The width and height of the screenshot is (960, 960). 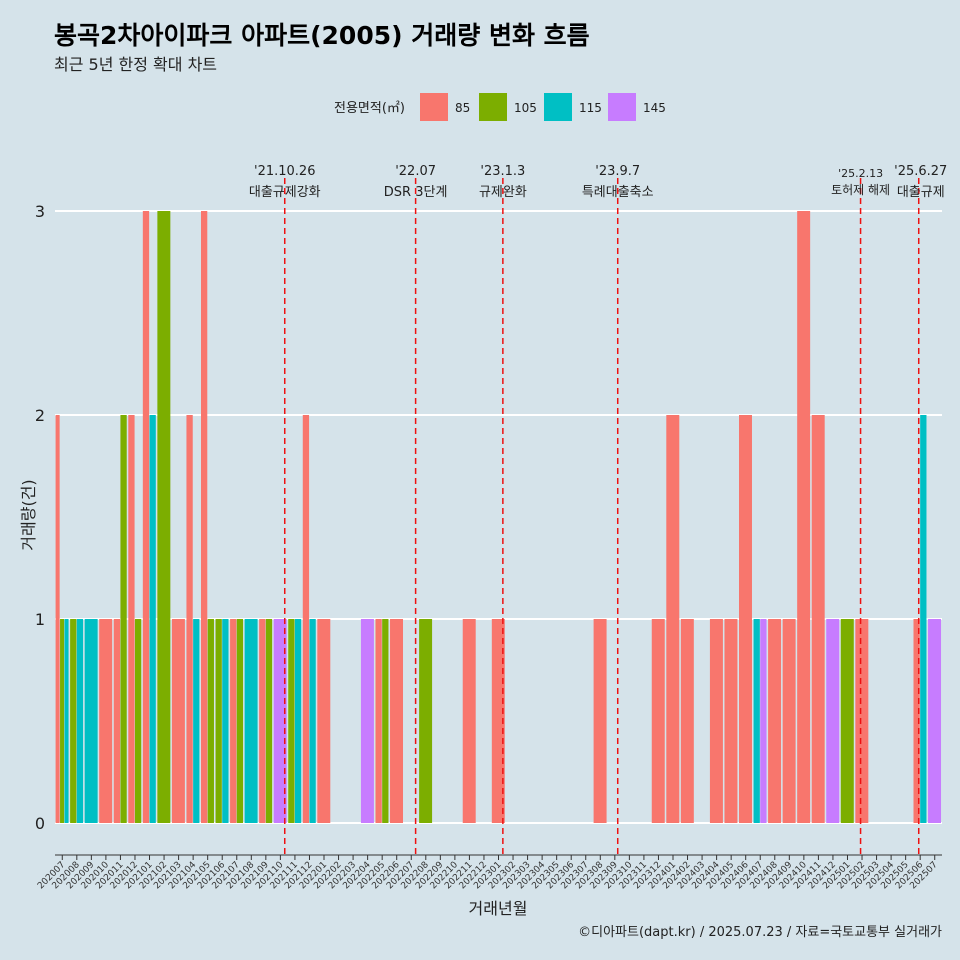 I want to click on chart-title: 봉곡2차아이파크 아파트(2005) 거래량 변화 흐름, so click(x=322, y=35).